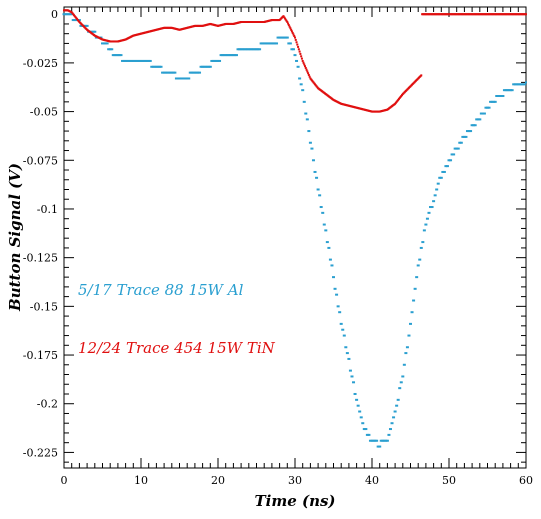 This screenshot has width=541, height=519. I want to click on y-tick-label: -0.15, so click(44, 306).